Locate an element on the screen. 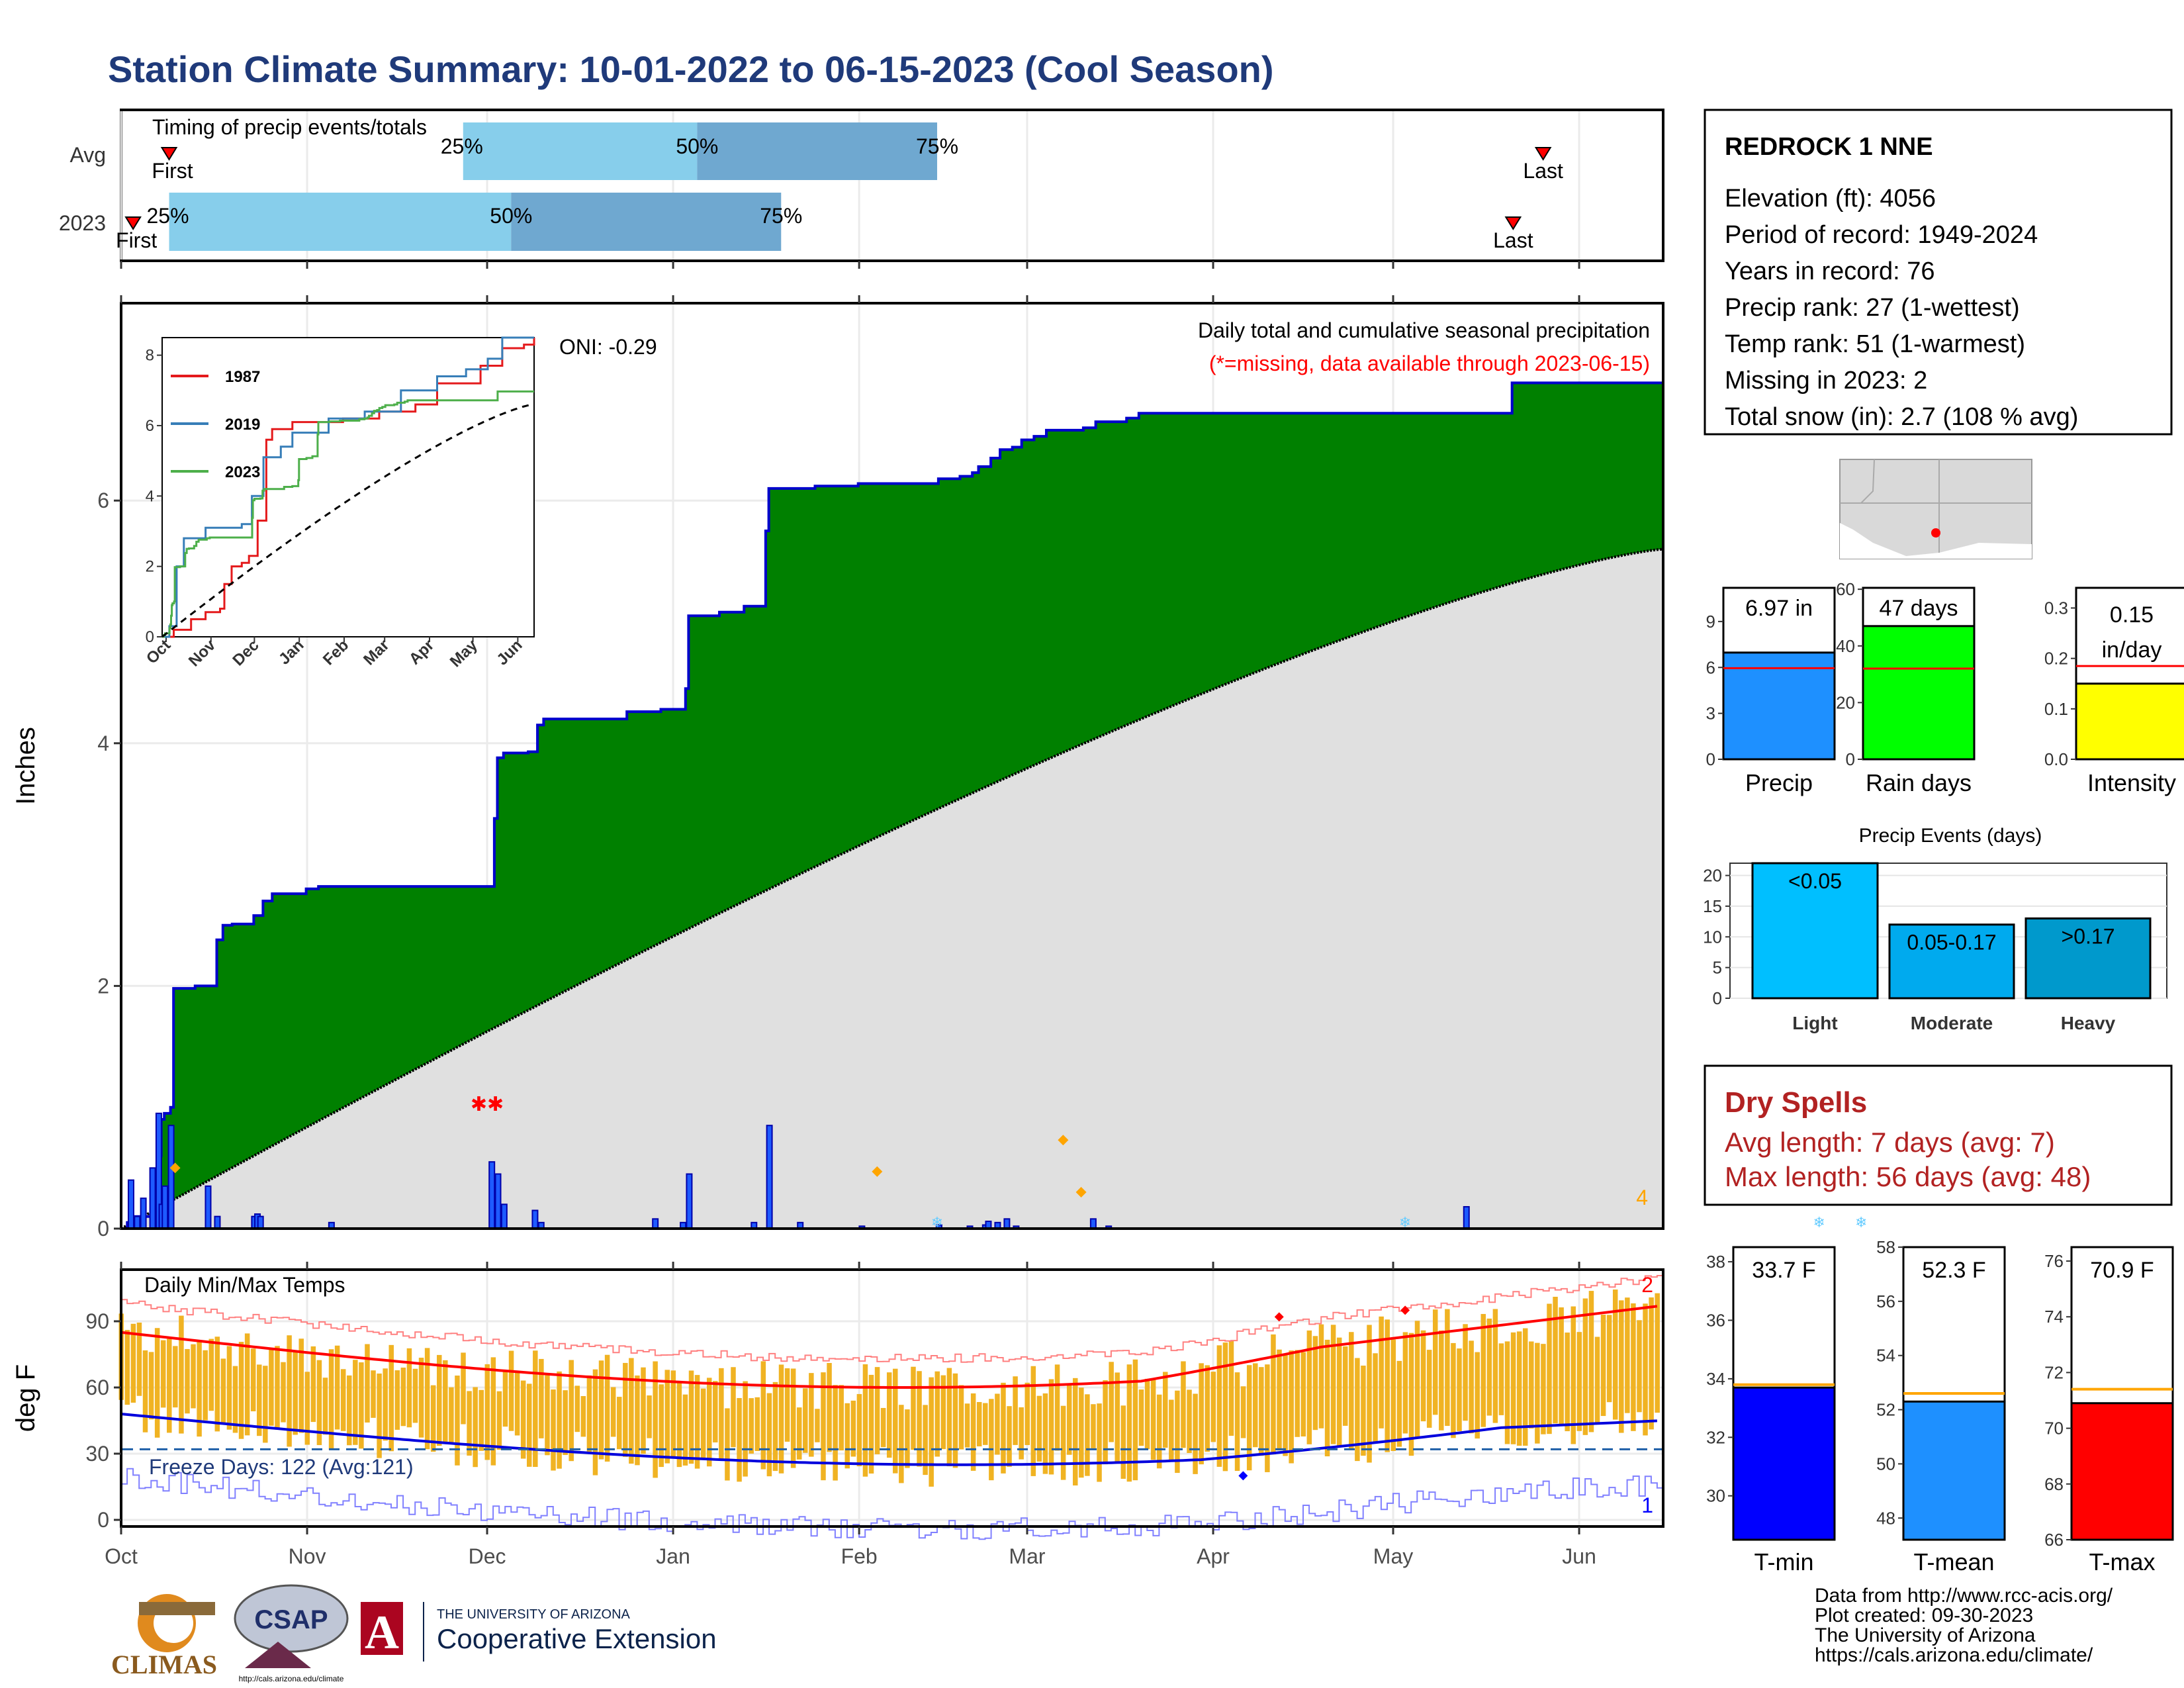 The height and width of the screenshot is (1688, 2184). temp-title: Daily Min/Max Temps is located at coordinates (245, 1285).